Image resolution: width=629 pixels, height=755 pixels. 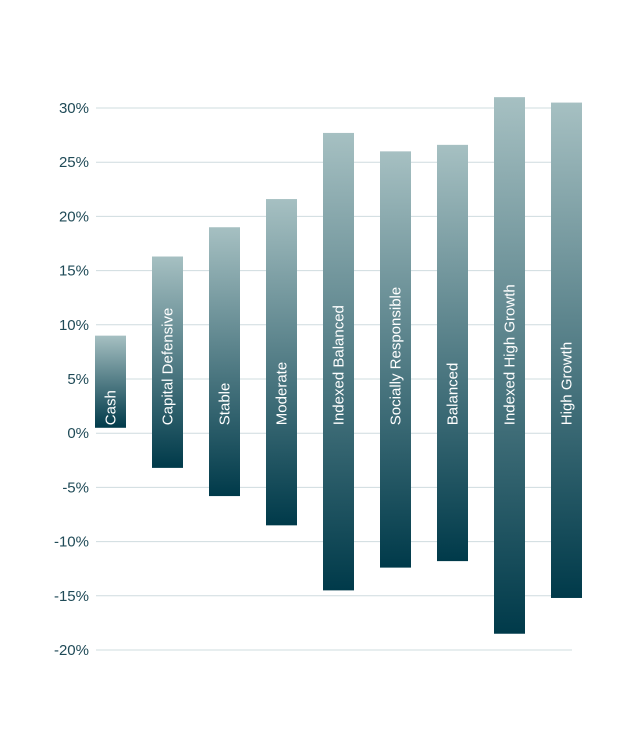 I want to click on y-tick-label: 10%, so click(x=74, y=325).